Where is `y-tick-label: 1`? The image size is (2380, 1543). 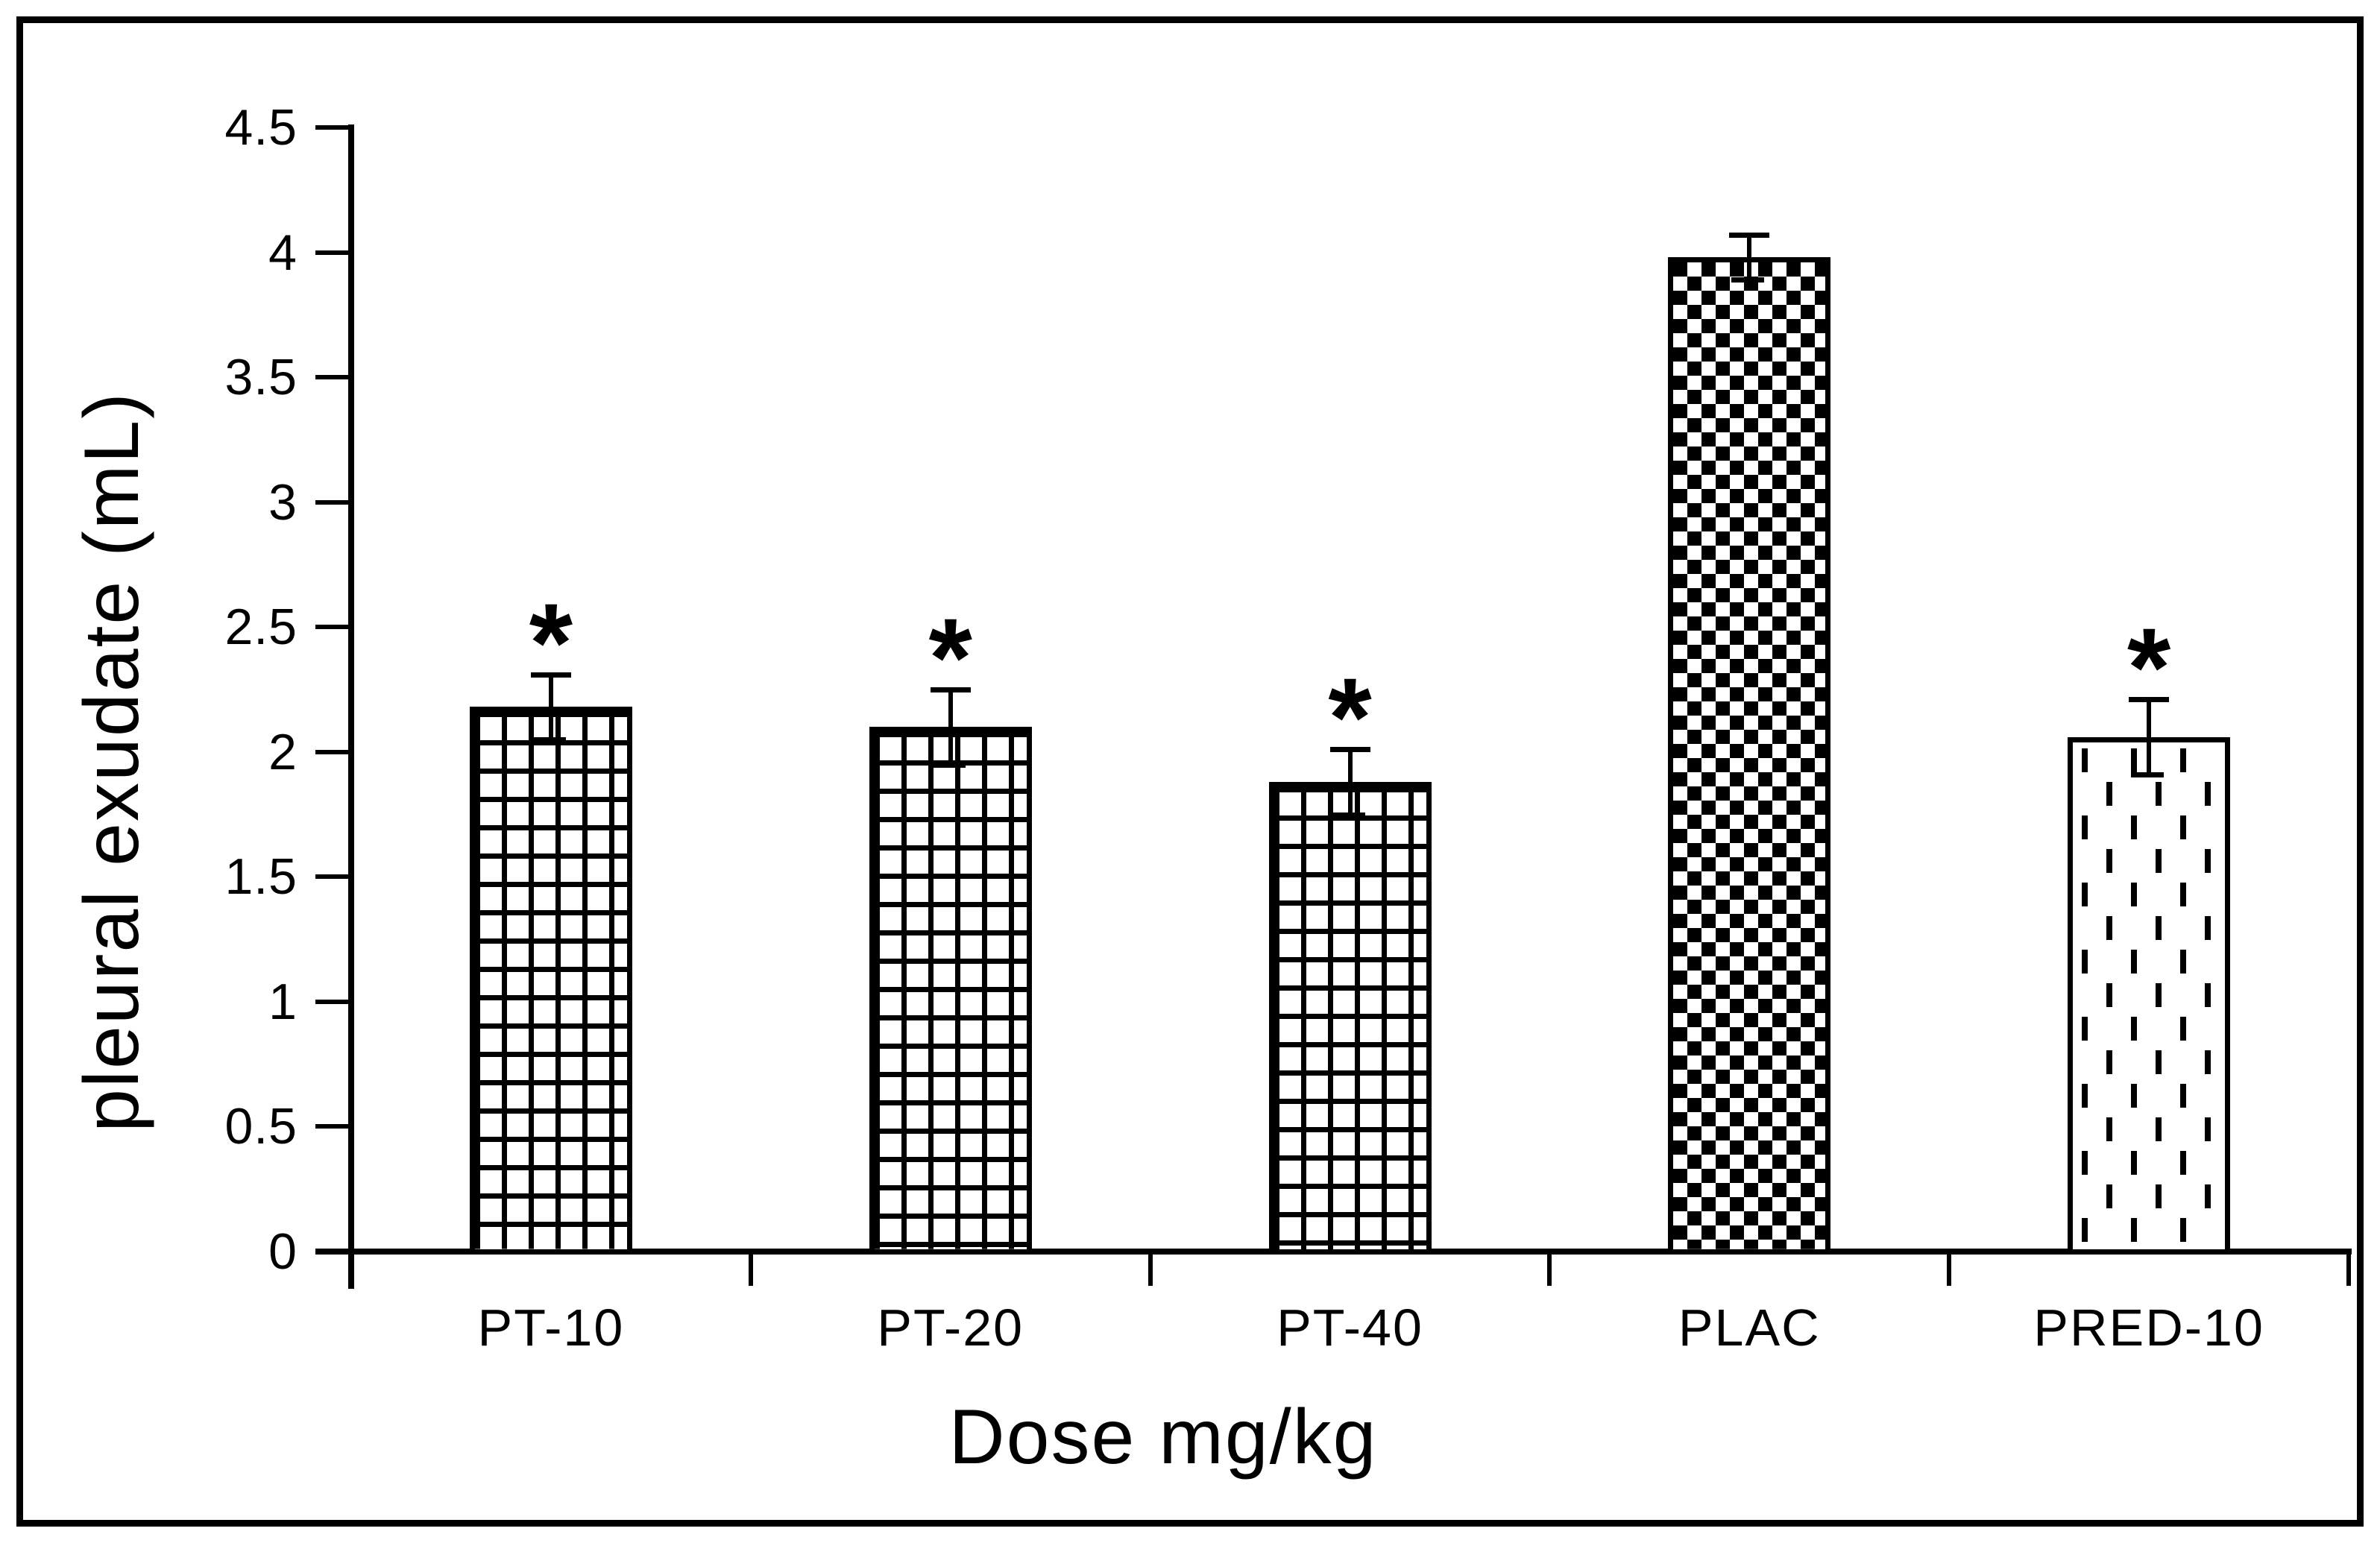
y-tick-label: 1 is located at coordinates (283, 1001).